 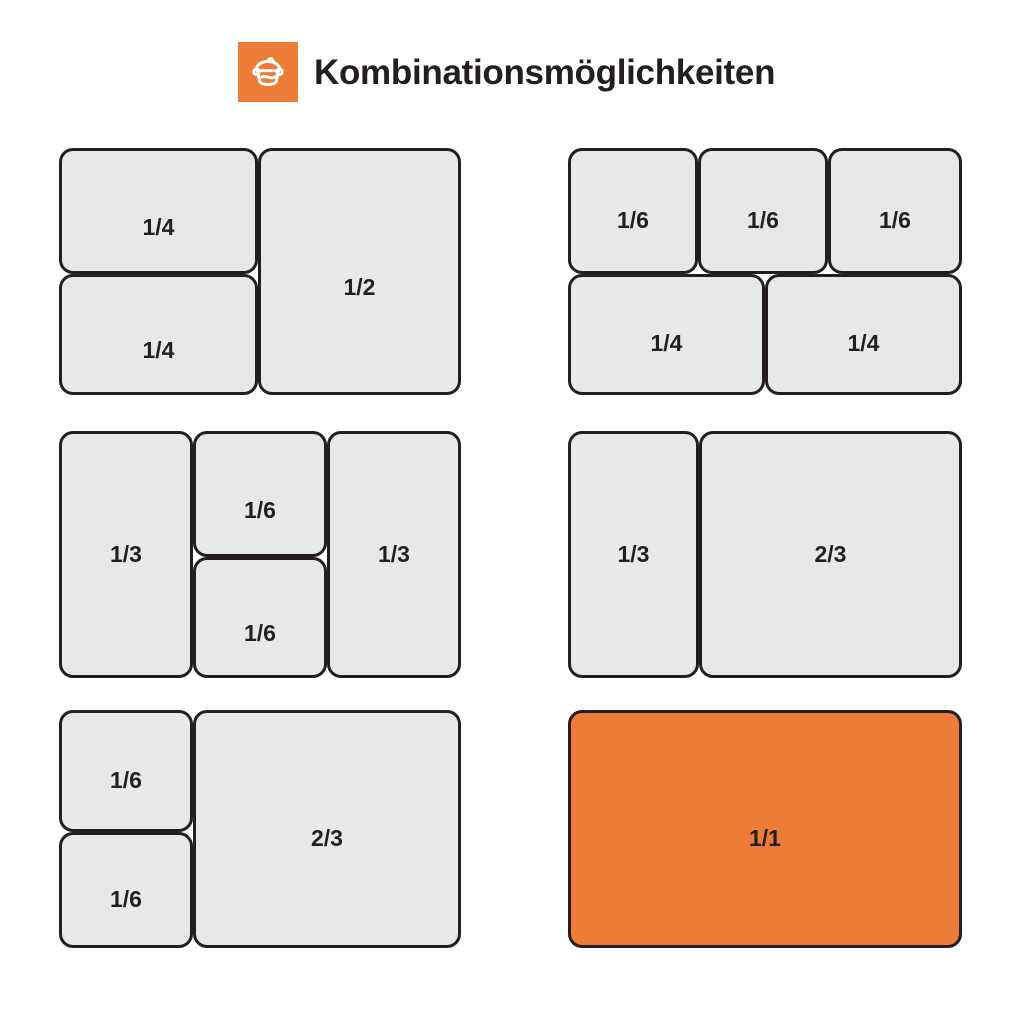 What do you see at coordinates (158, 211) in the screenshot?
I see `cell-quarter-top-left: 1/4` at bounding box center [158, 211].